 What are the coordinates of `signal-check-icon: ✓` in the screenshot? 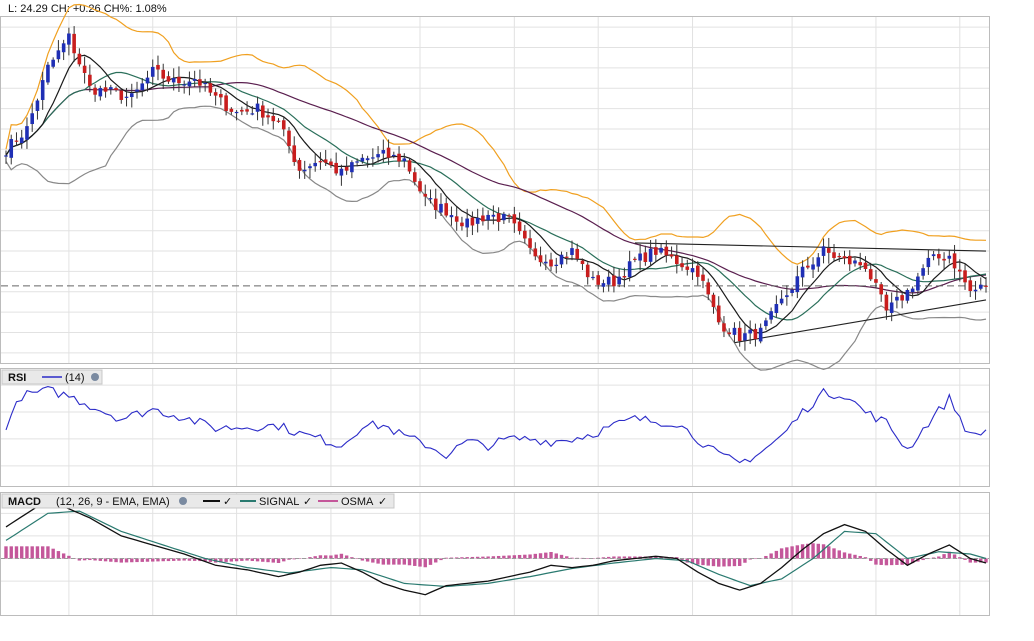 It's located at (307, 502).